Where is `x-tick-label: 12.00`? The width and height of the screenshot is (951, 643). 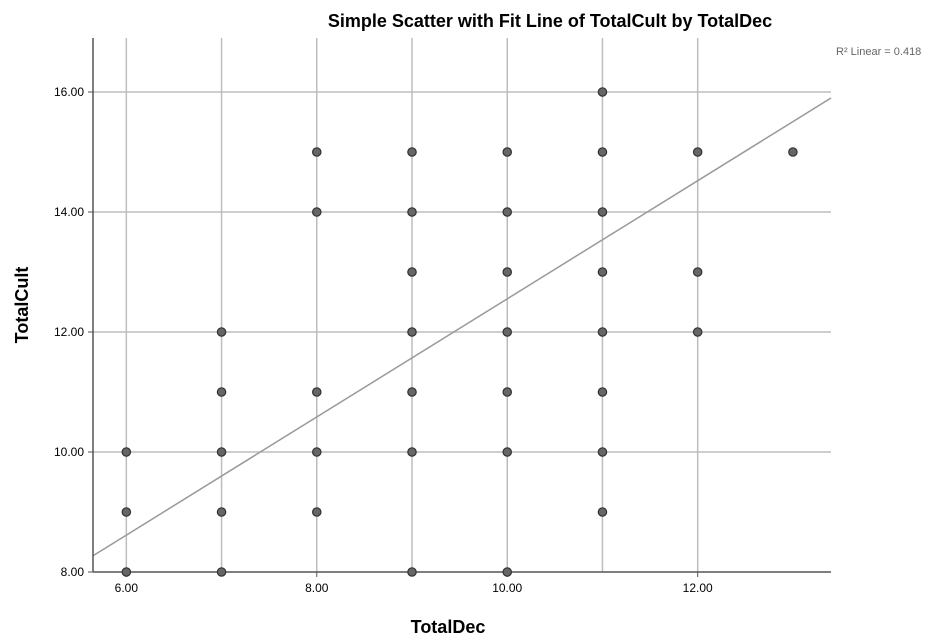 x-tick-label: 12.00 is located at coordinates (698, 588).